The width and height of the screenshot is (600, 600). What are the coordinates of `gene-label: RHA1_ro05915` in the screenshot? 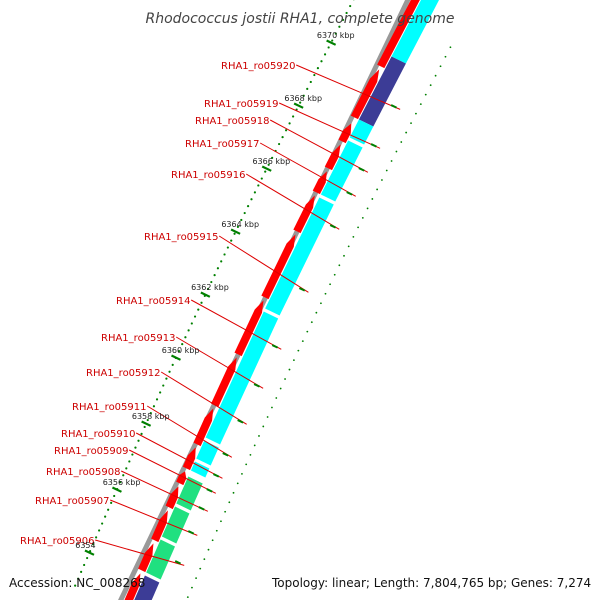 It's located at (181, 237).